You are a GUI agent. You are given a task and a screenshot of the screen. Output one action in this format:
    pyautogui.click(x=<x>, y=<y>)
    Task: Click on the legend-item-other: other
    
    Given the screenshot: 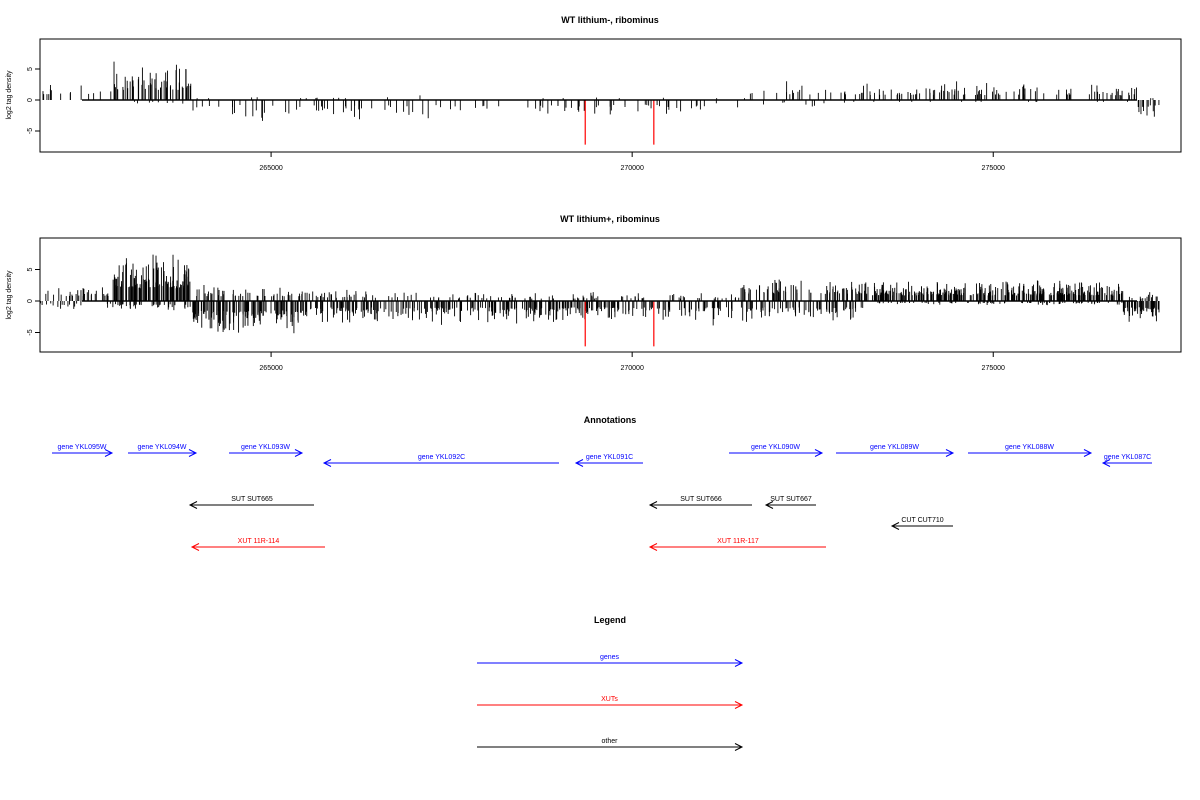 What is the action you would take?
    pyautogui.click(x=610, y=744)
    